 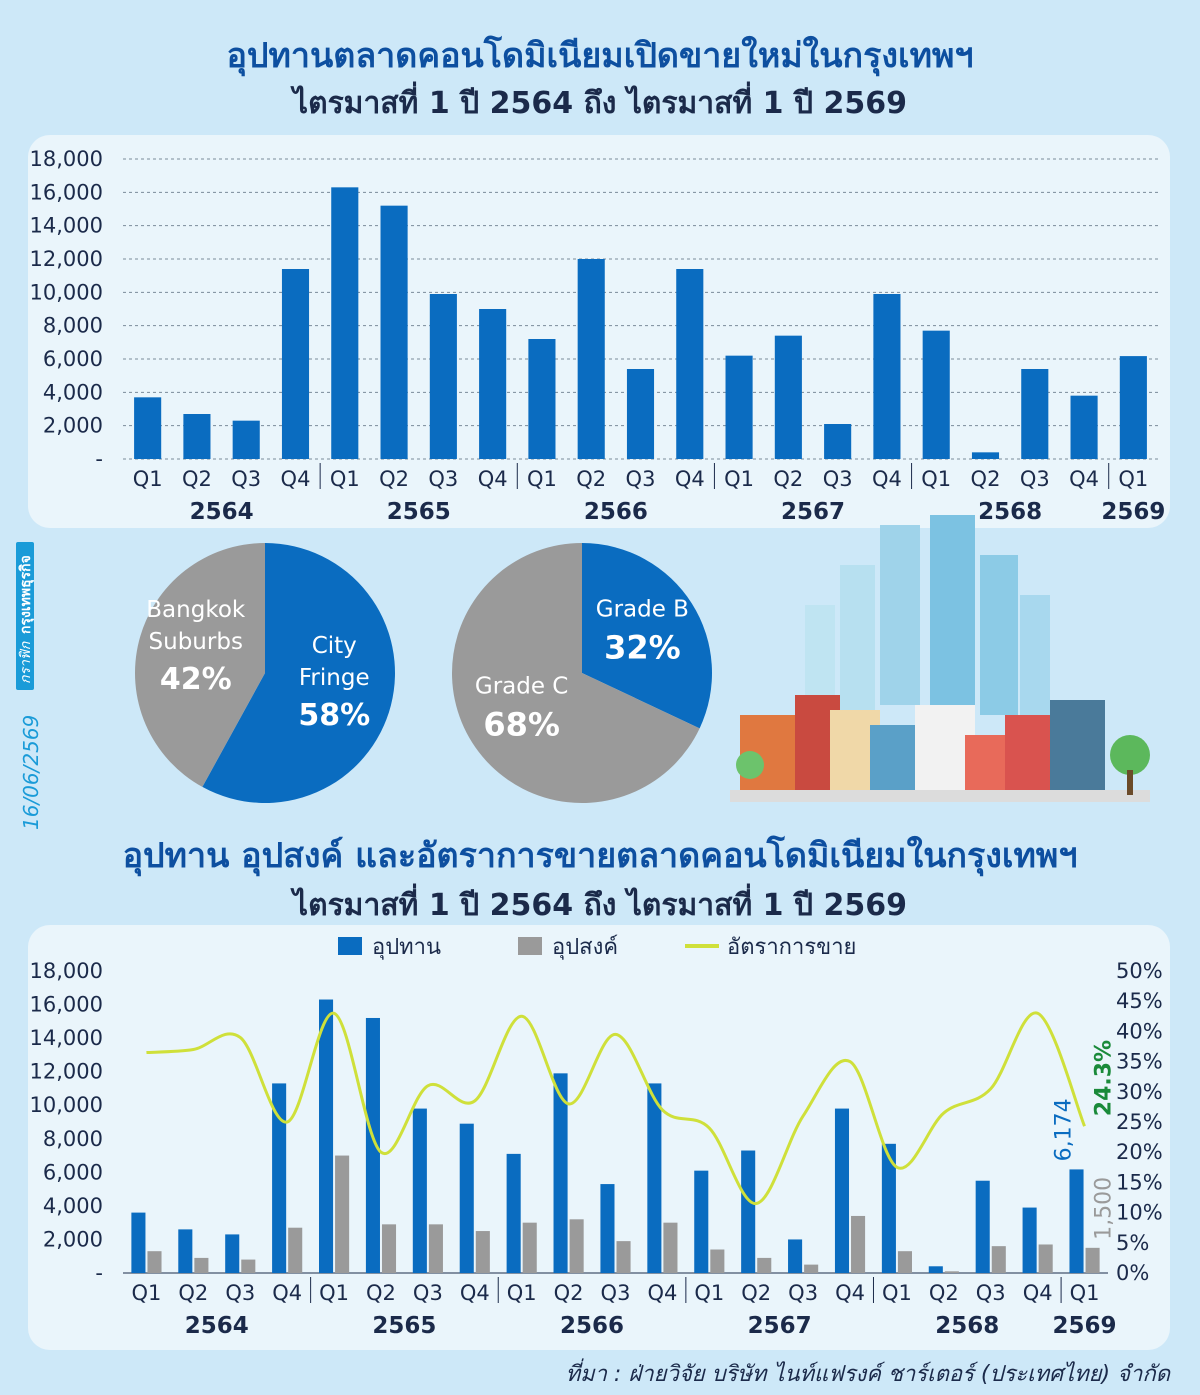 I want to click on y2-tick-label: 10%, so click(x=1139, y=1213).